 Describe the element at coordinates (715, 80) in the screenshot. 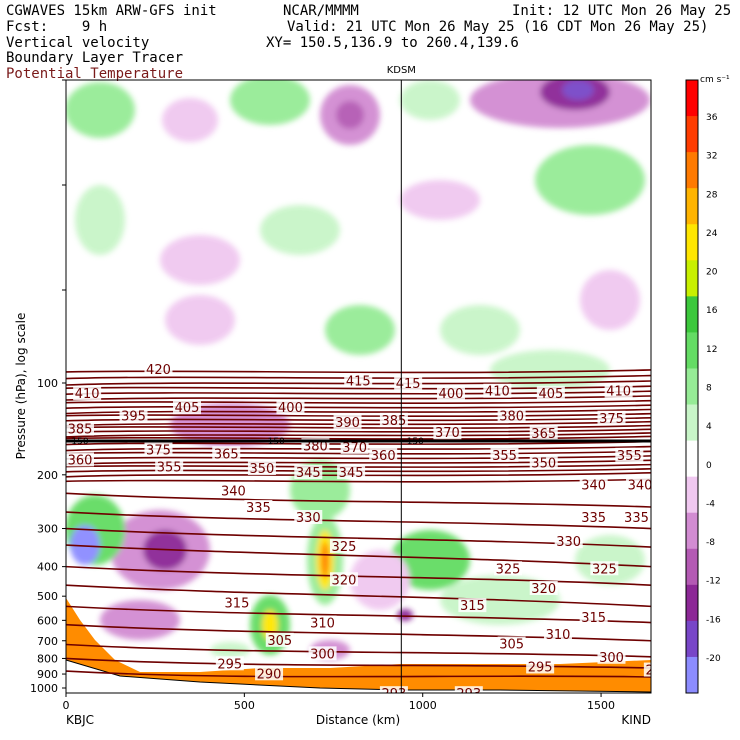

I see `colorbar-unit: cm s⁻¹` at that location.